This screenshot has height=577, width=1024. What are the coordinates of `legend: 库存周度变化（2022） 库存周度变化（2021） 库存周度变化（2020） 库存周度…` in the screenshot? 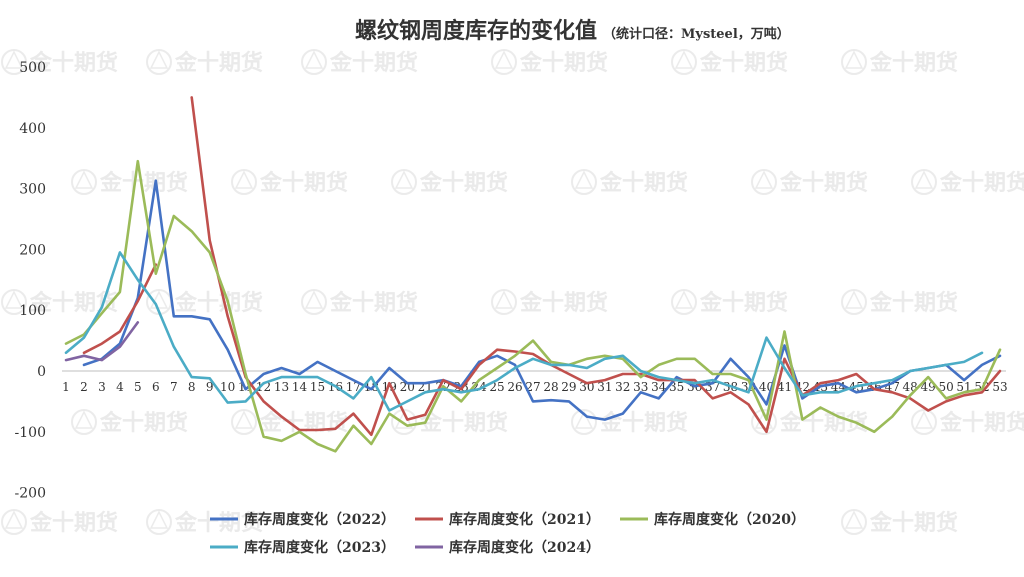 It's located at (507, 533).